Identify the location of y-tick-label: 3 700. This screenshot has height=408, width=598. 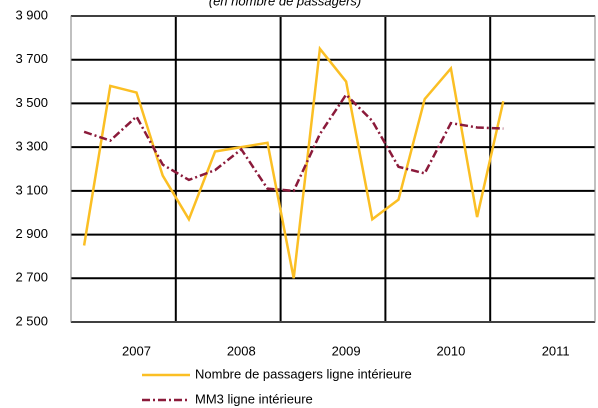
(31, 58).